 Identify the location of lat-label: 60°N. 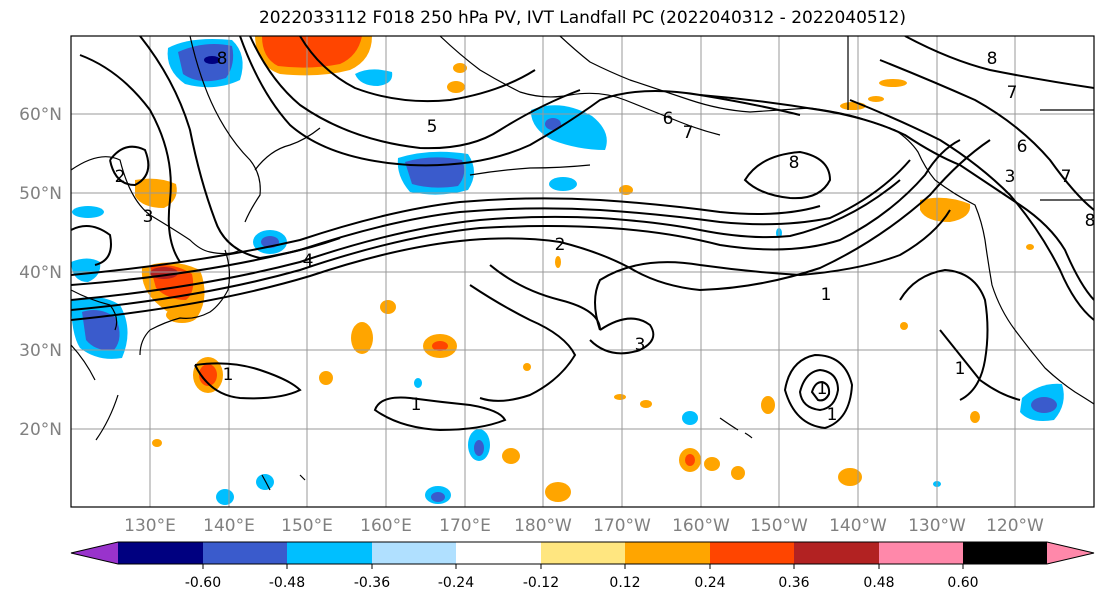
(40, 115).